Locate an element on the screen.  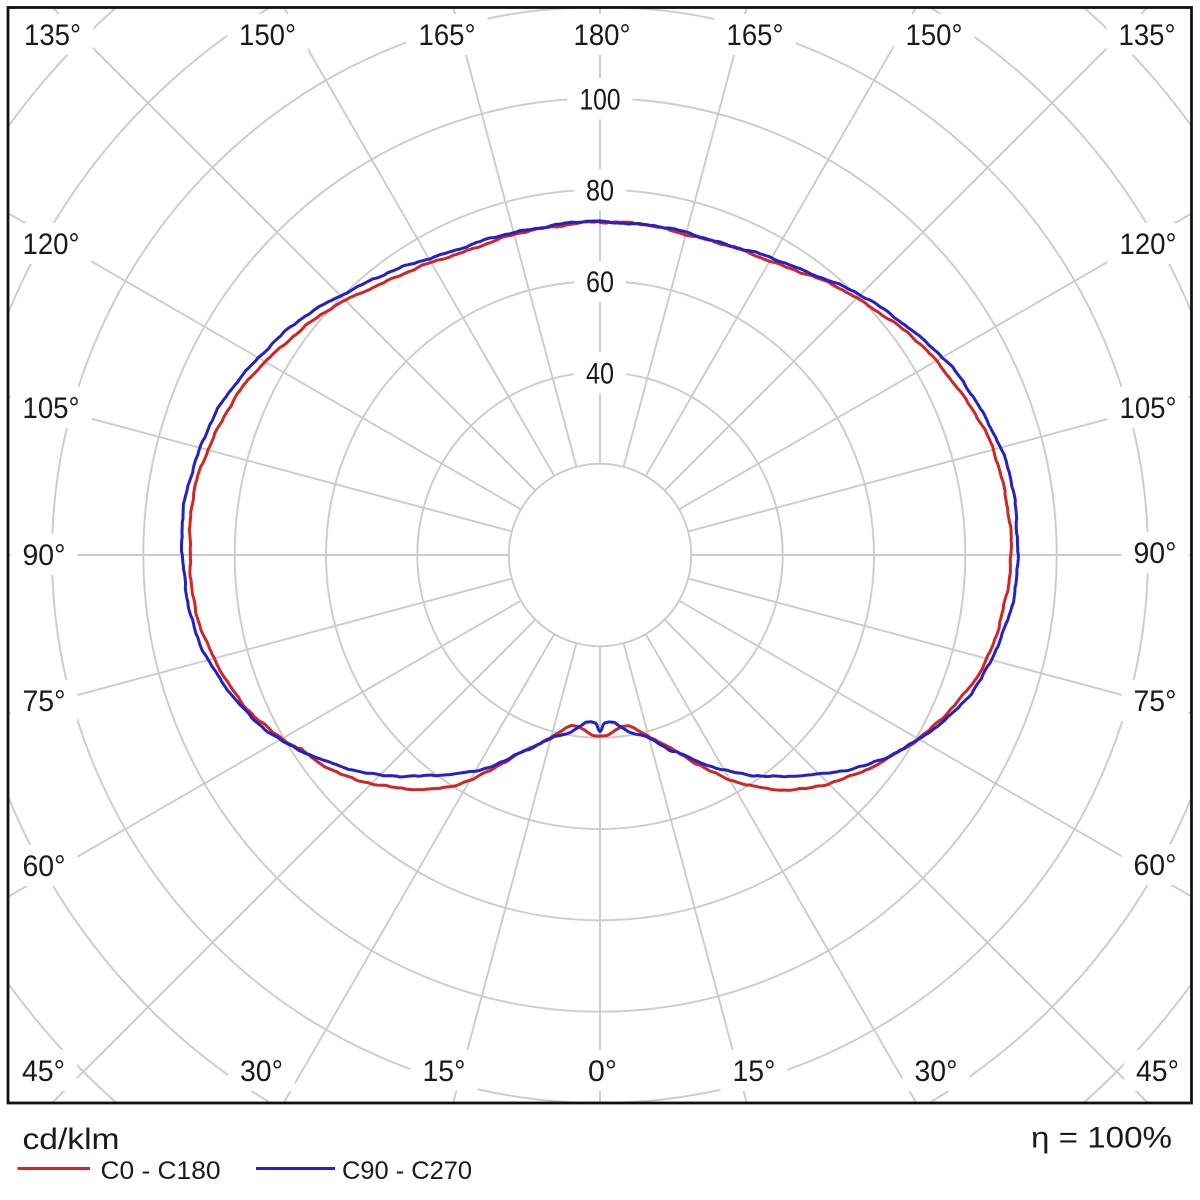
svg-text: η = 100% is located at coordinates (1101, 1138).